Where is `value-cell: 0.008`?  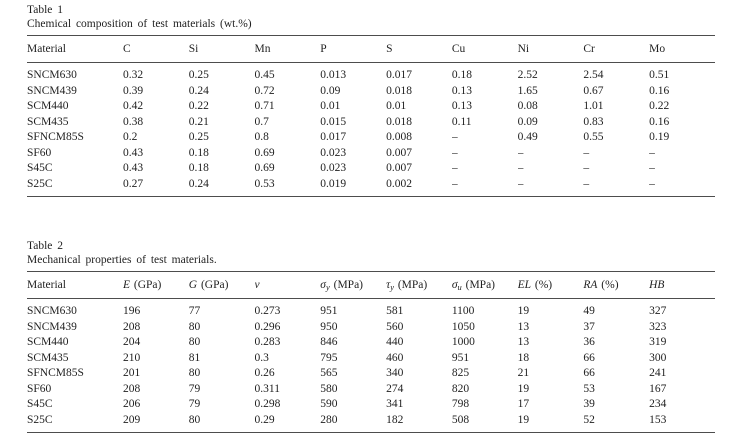 value-cell: 0.008 is located at coordinates (399, 137).